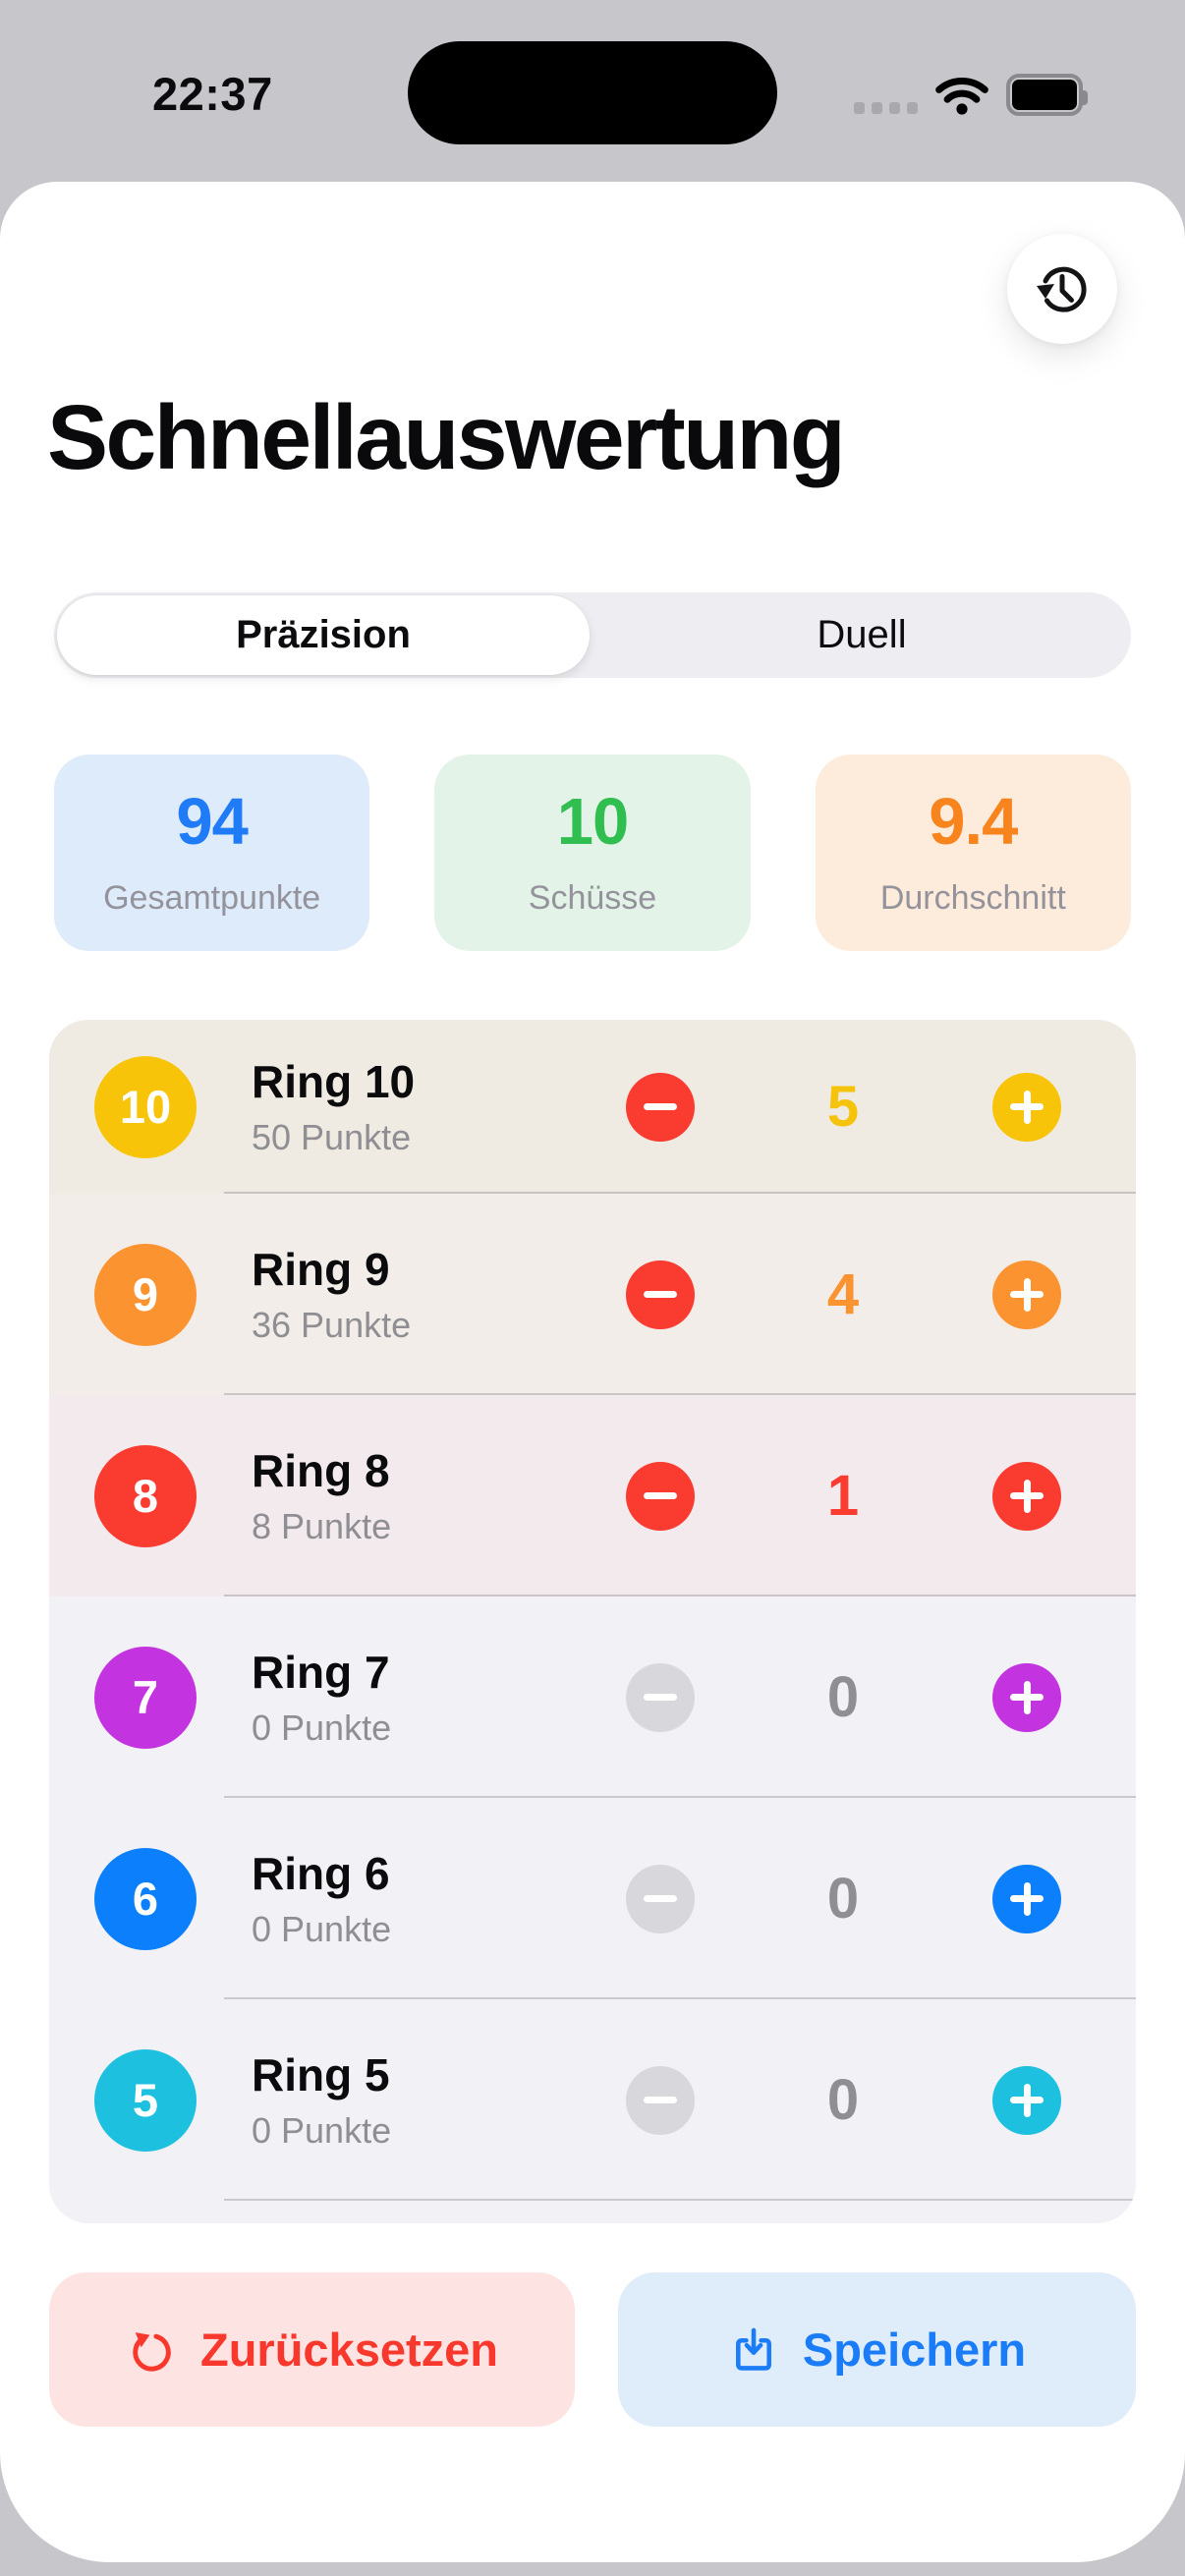 The image size is (1185, 2576). I want to click on history-clock-icon, so click(1062, 289).